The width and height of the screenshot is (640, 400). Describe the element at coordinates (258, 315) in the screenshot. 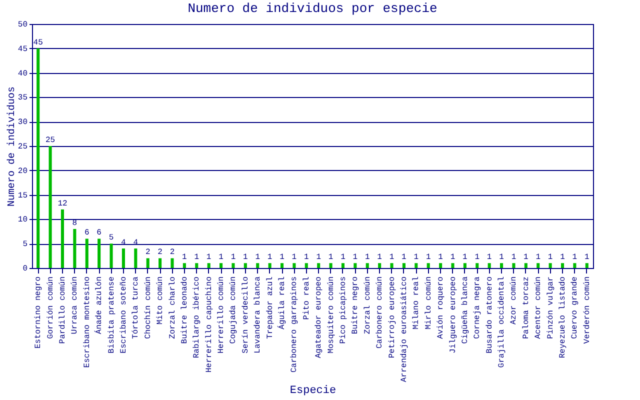

I see `x-tick-label: Lavandera blanca` at that location.